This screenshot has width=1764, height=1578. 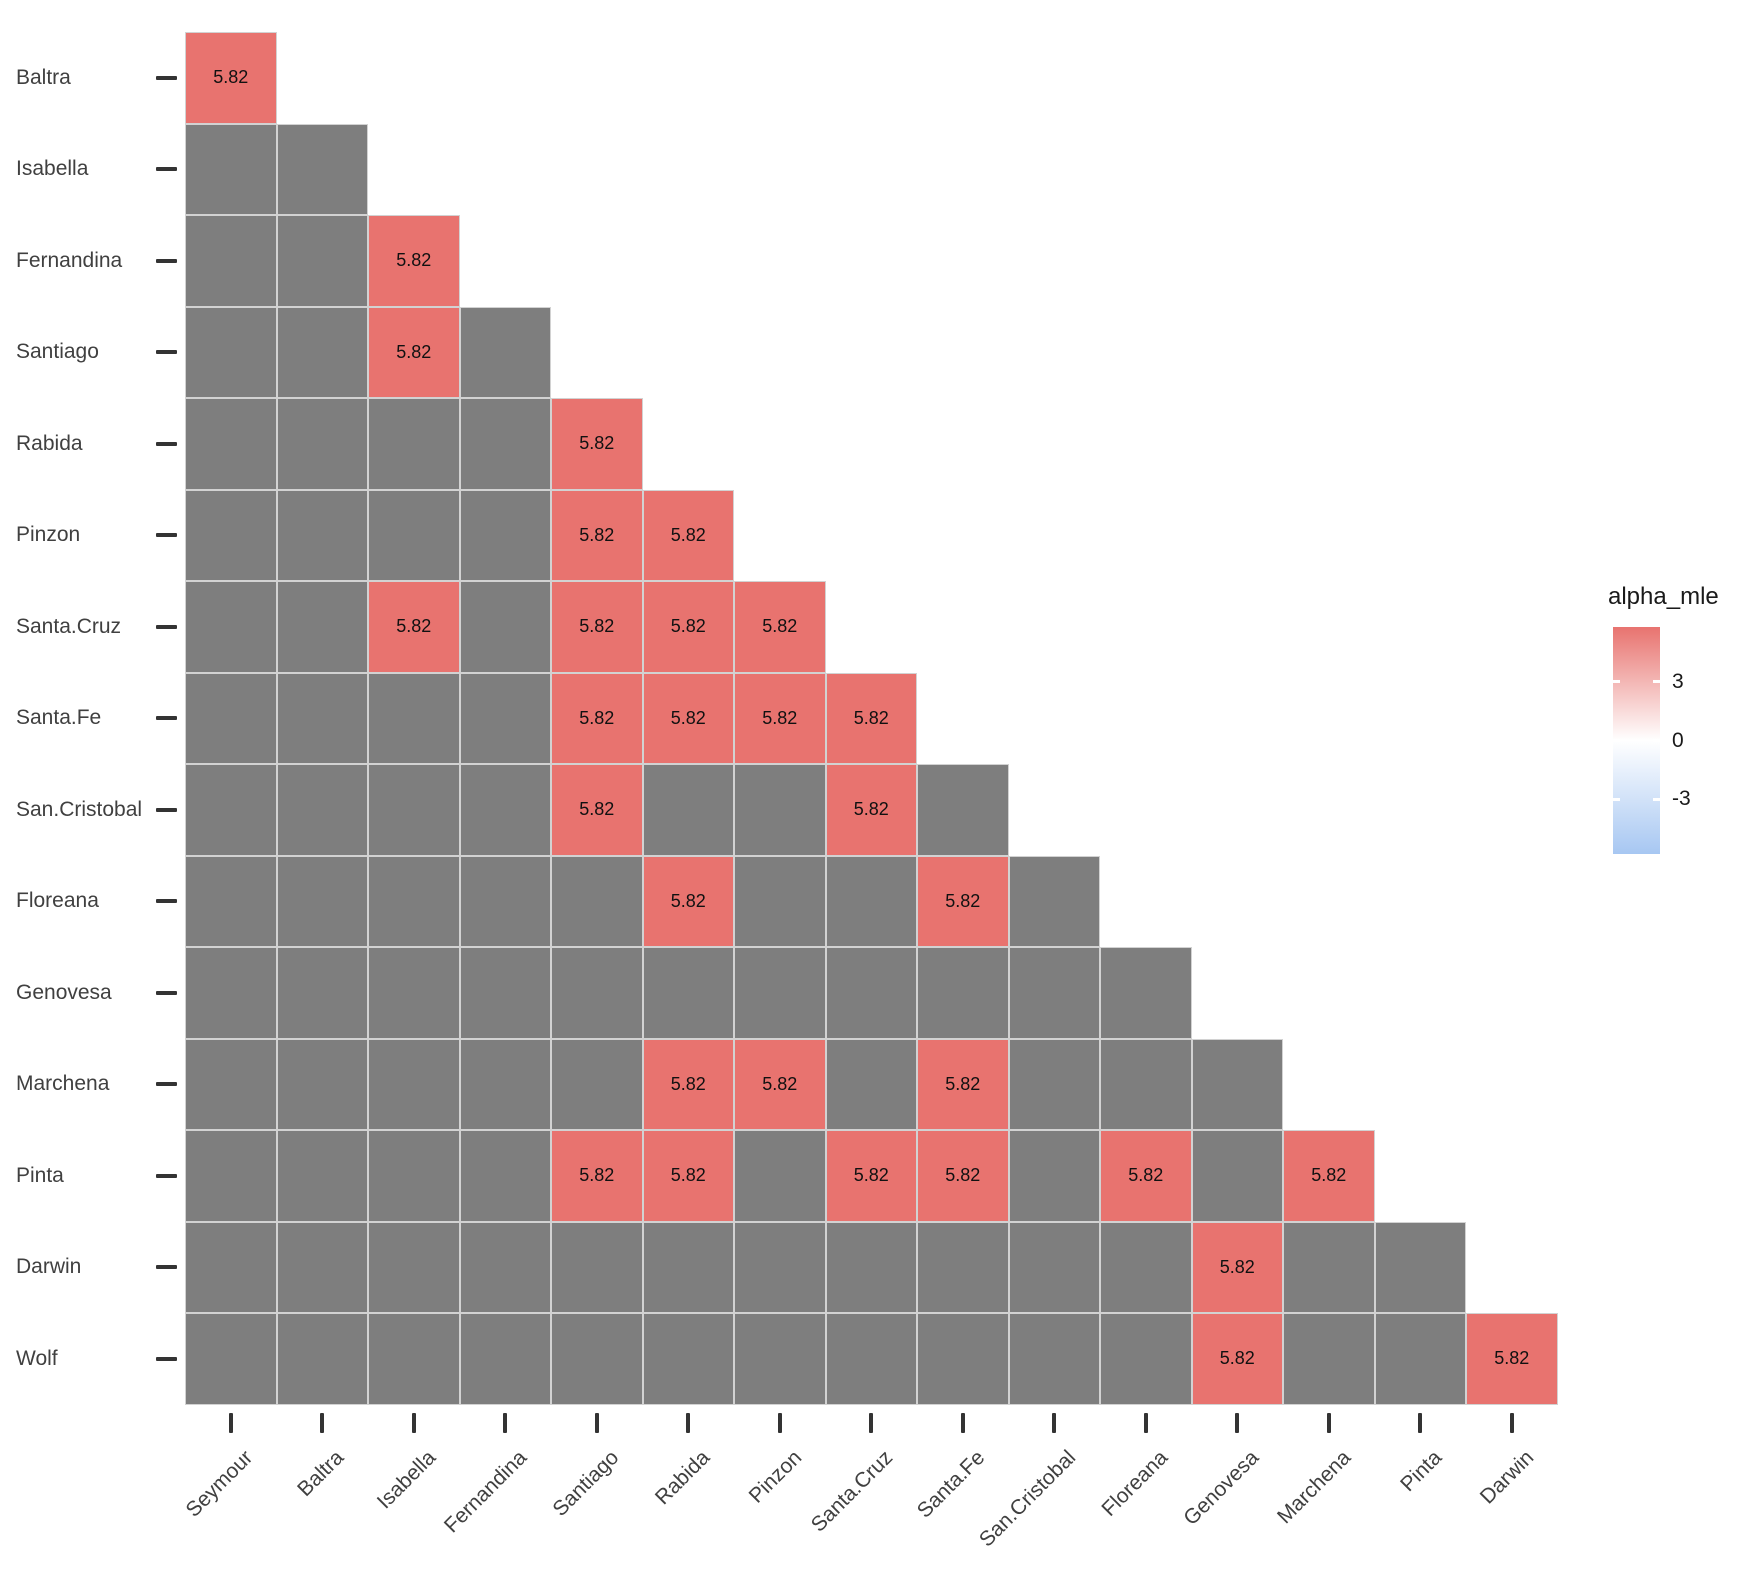 What do you see at coordinates (59, 718) in the screenshot?
I see `y-axis-label: Santa.Fe` at bounding box center [59, 718].